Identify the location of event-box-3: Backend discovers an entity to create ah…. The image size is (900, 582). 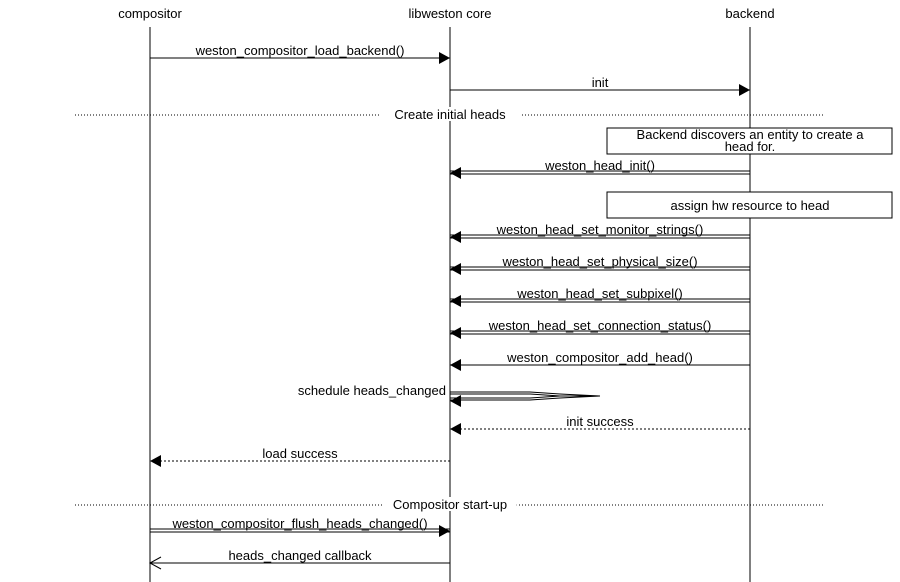
(749, 141).